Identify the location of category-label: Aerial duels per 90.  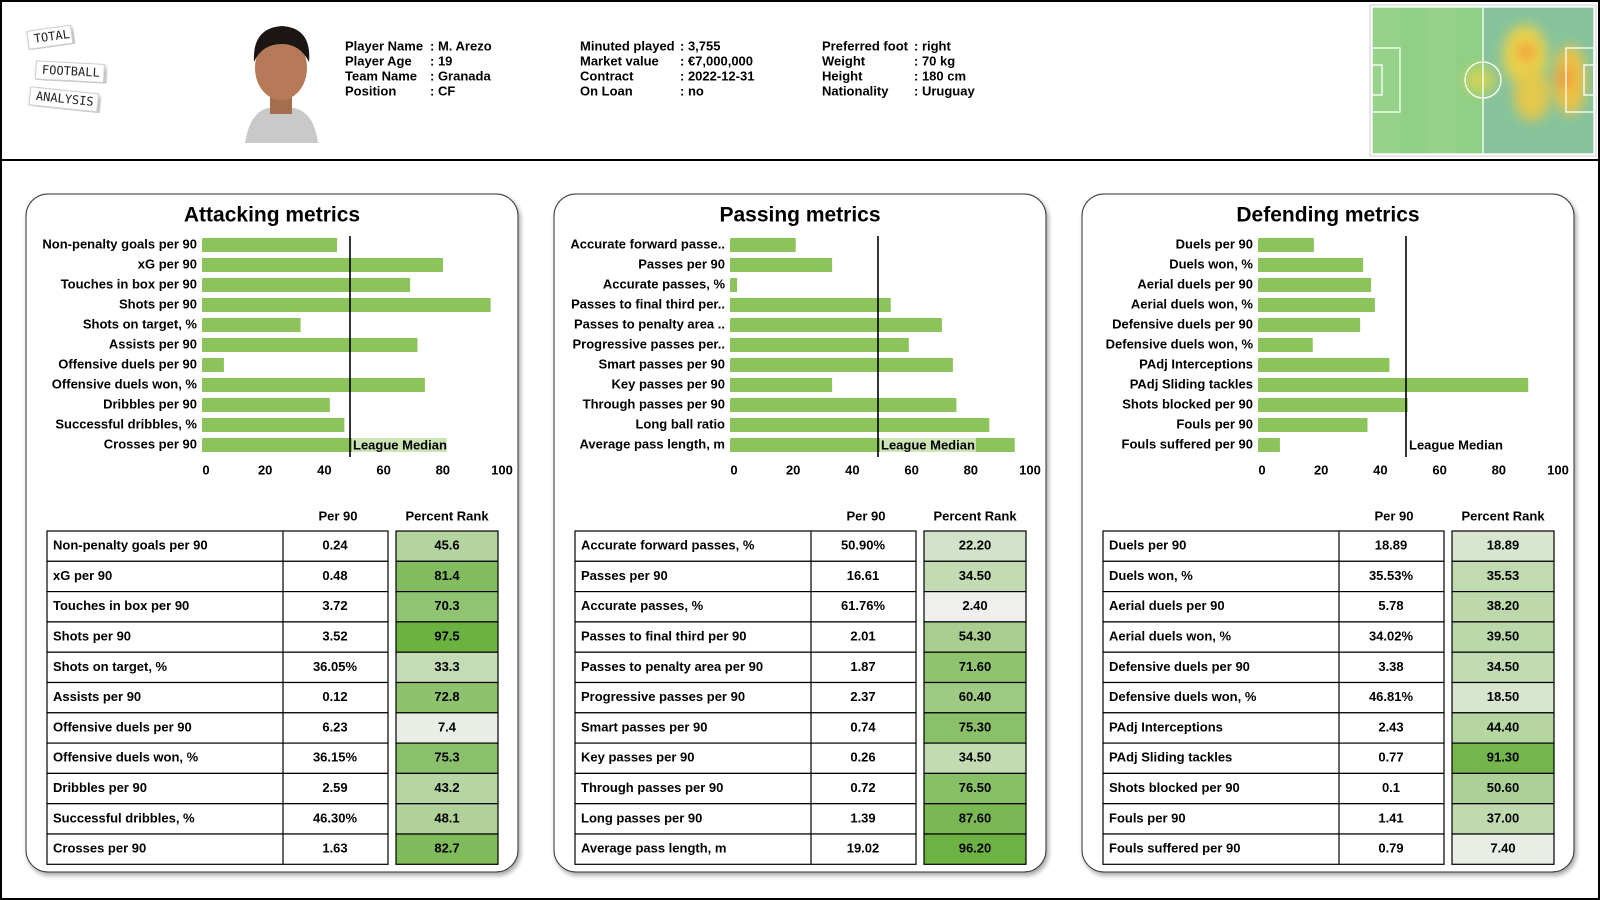
(1195, 283).